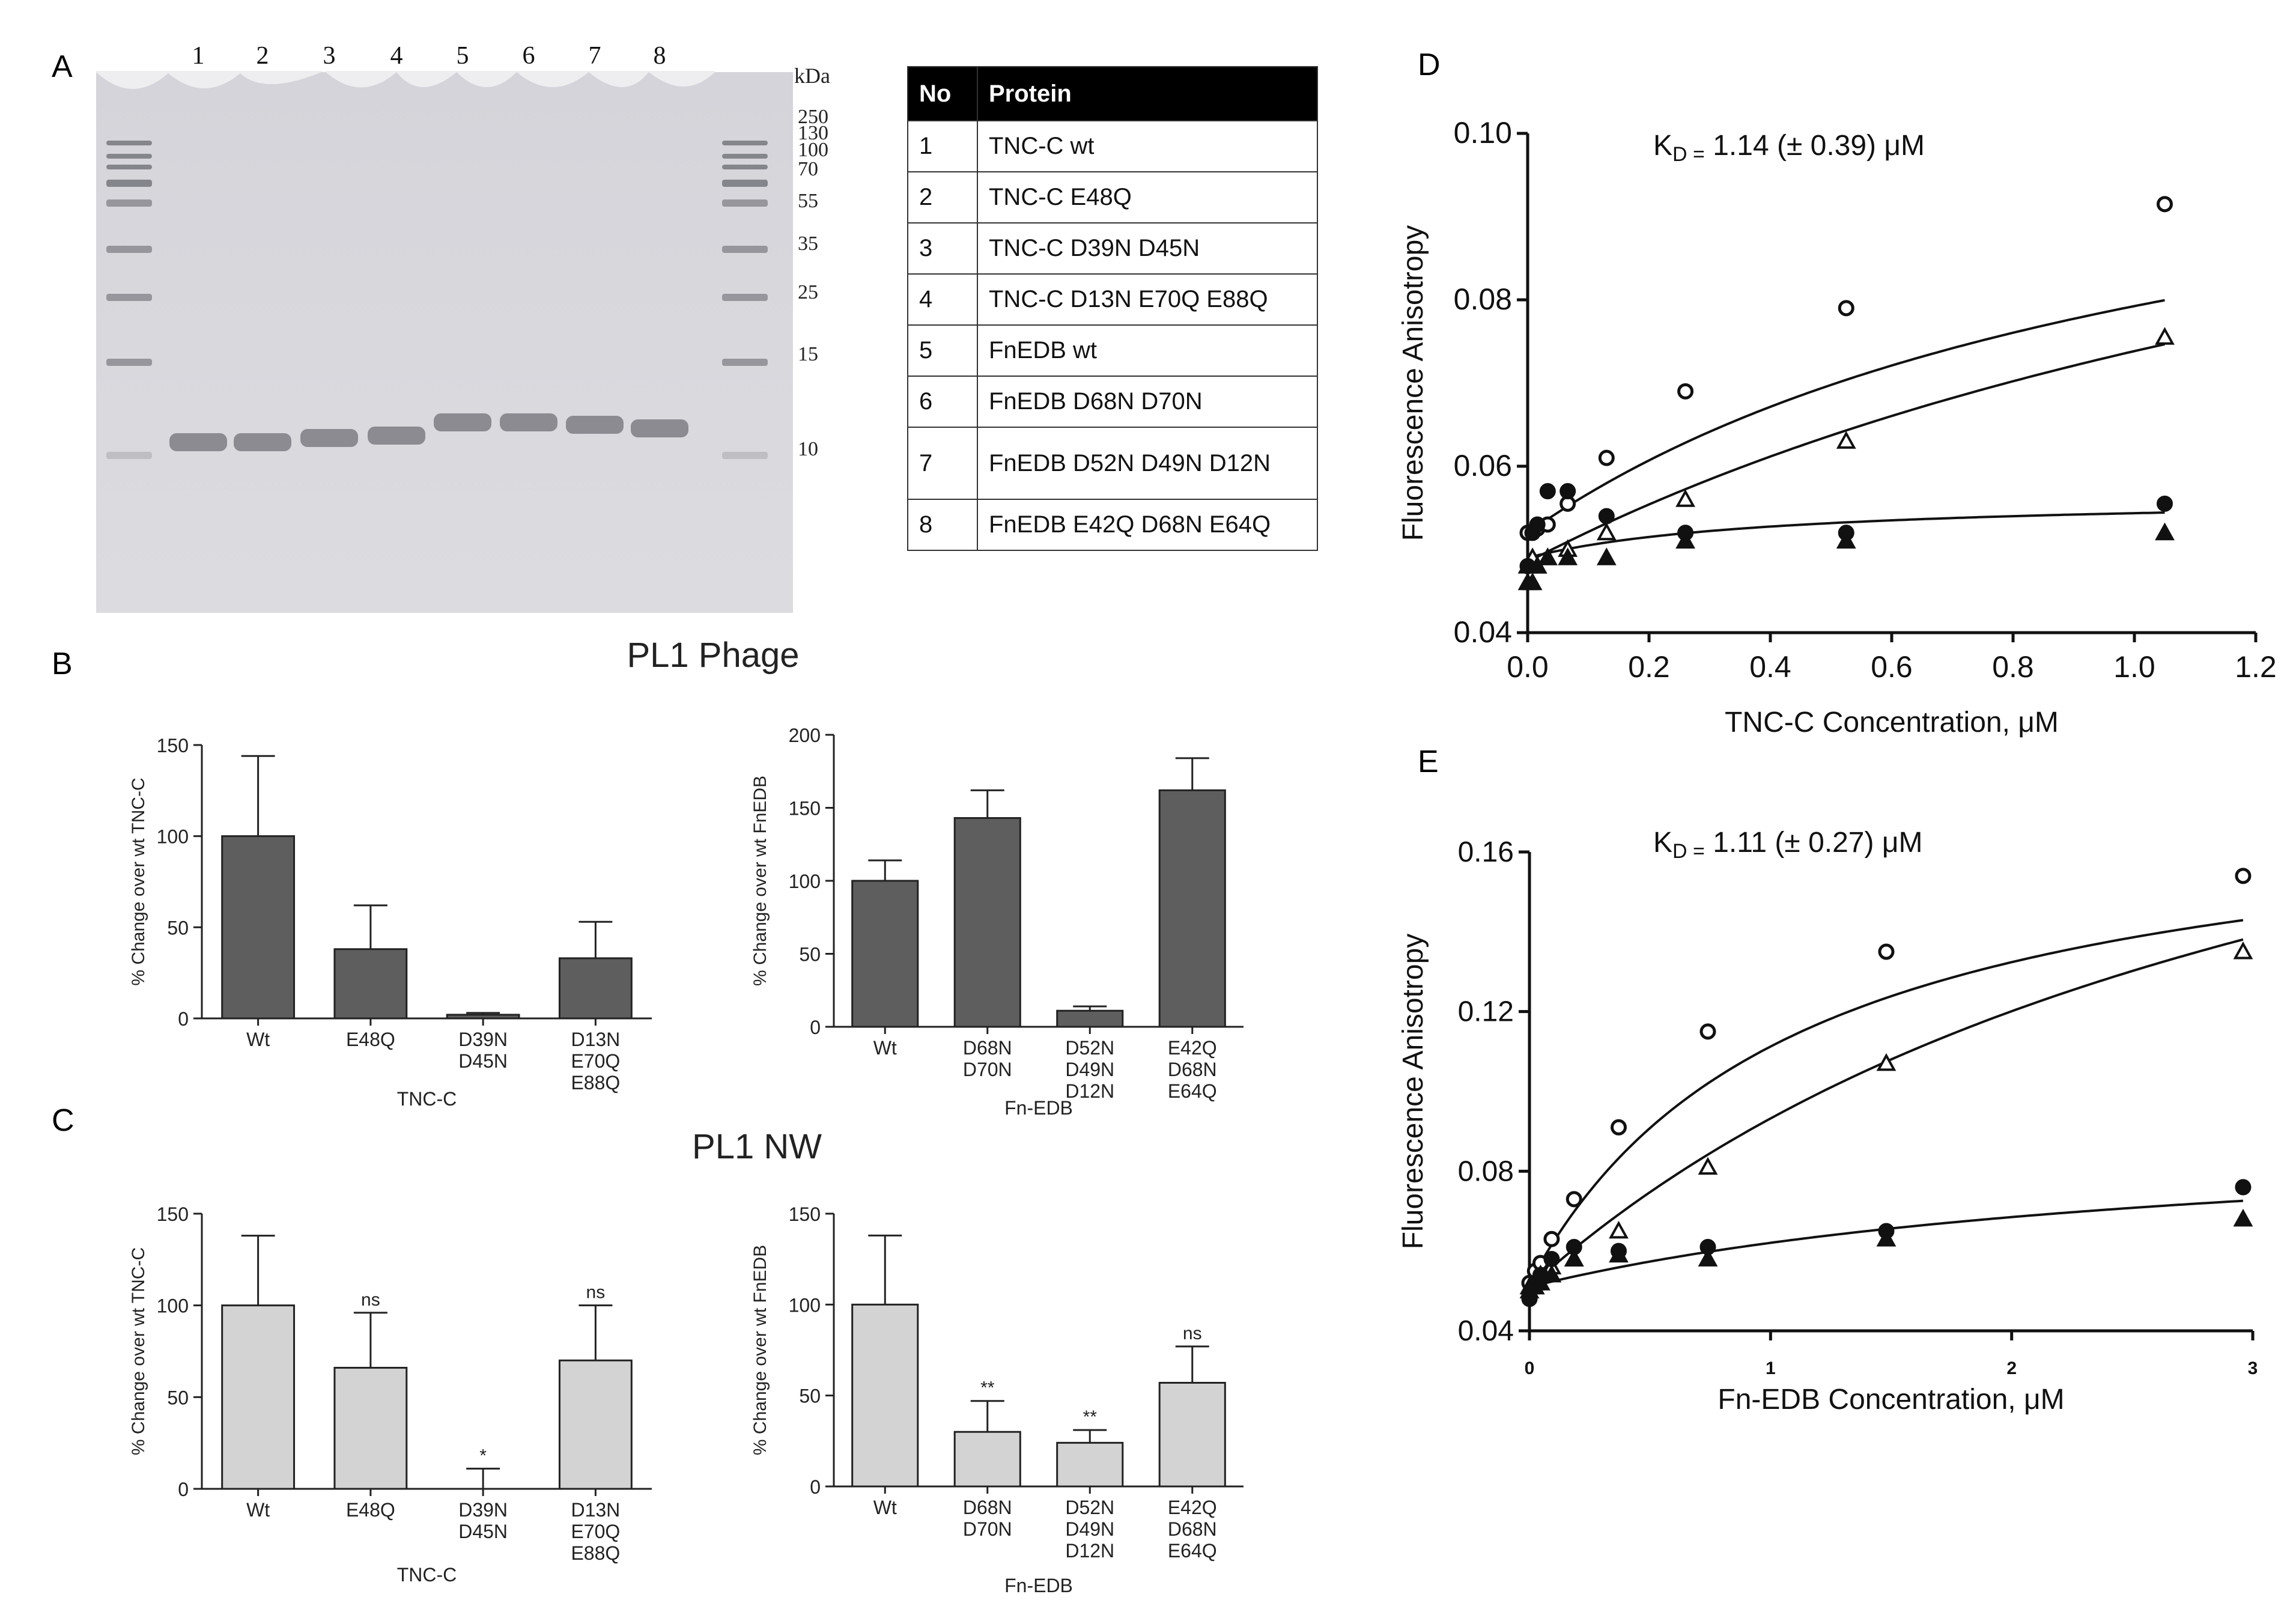 The height and width of the screenshot is (1606, 2296). I want to click on table-row: 8 FnEDB E42Q D68N E64Q, so click(1112, 525).